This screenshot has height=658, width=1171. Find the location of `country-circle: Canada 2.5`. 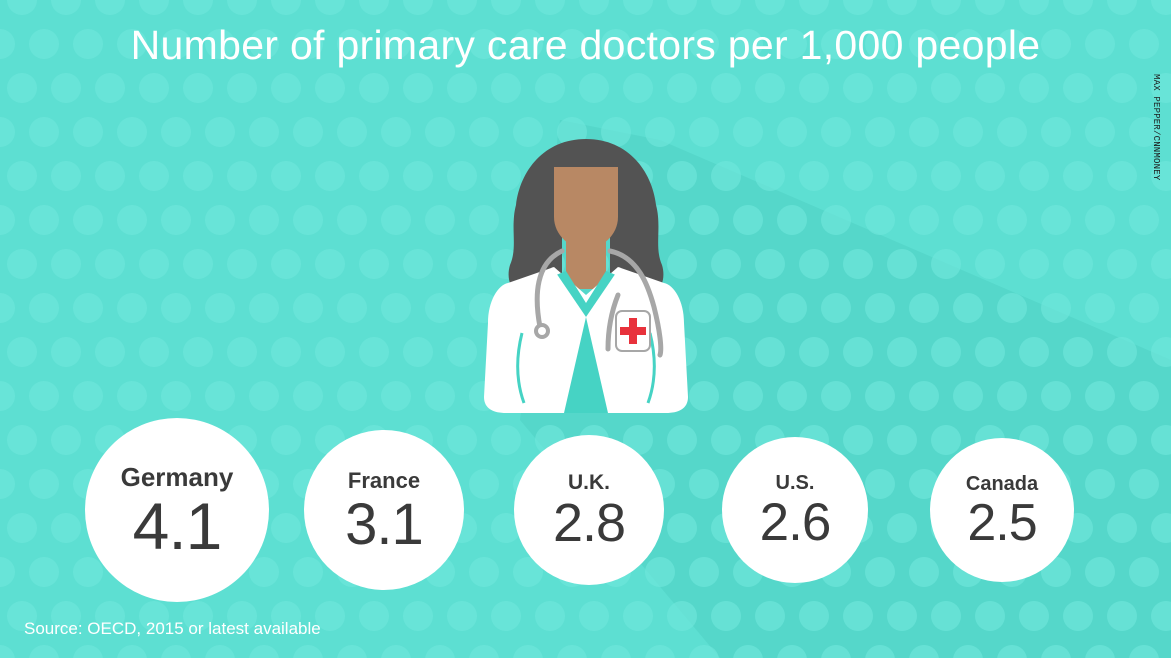

country-circle: Canada 2.5 is located at coordinates (1002, 510).